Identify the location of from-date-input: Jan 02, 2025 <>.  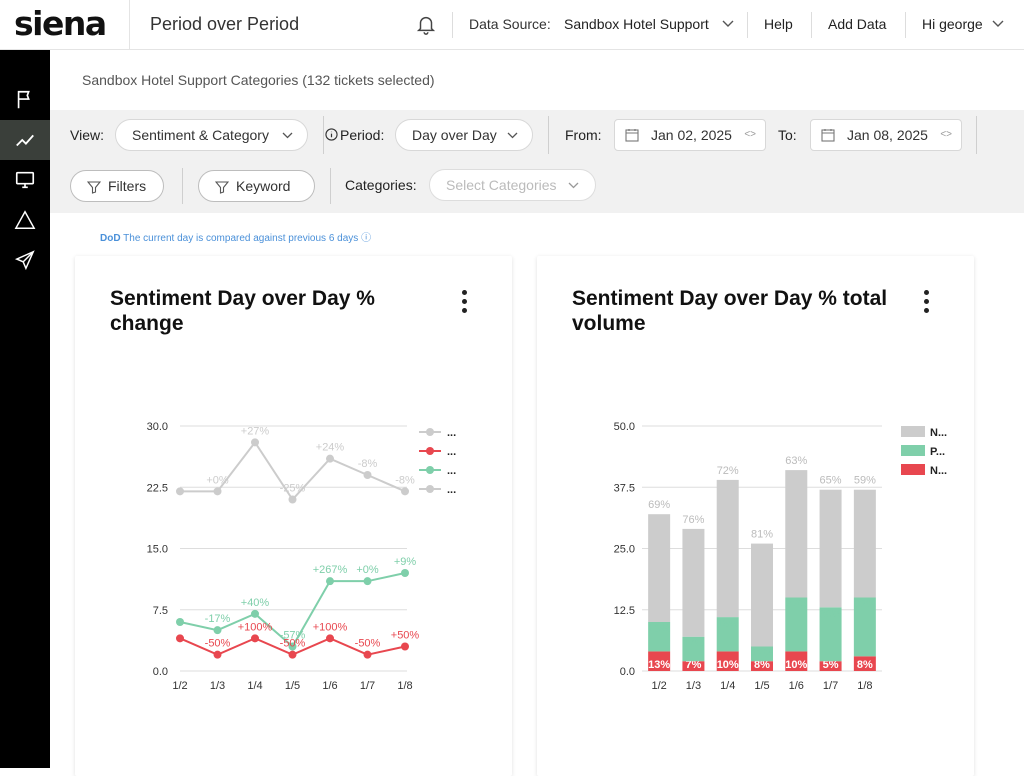
(690, 135).